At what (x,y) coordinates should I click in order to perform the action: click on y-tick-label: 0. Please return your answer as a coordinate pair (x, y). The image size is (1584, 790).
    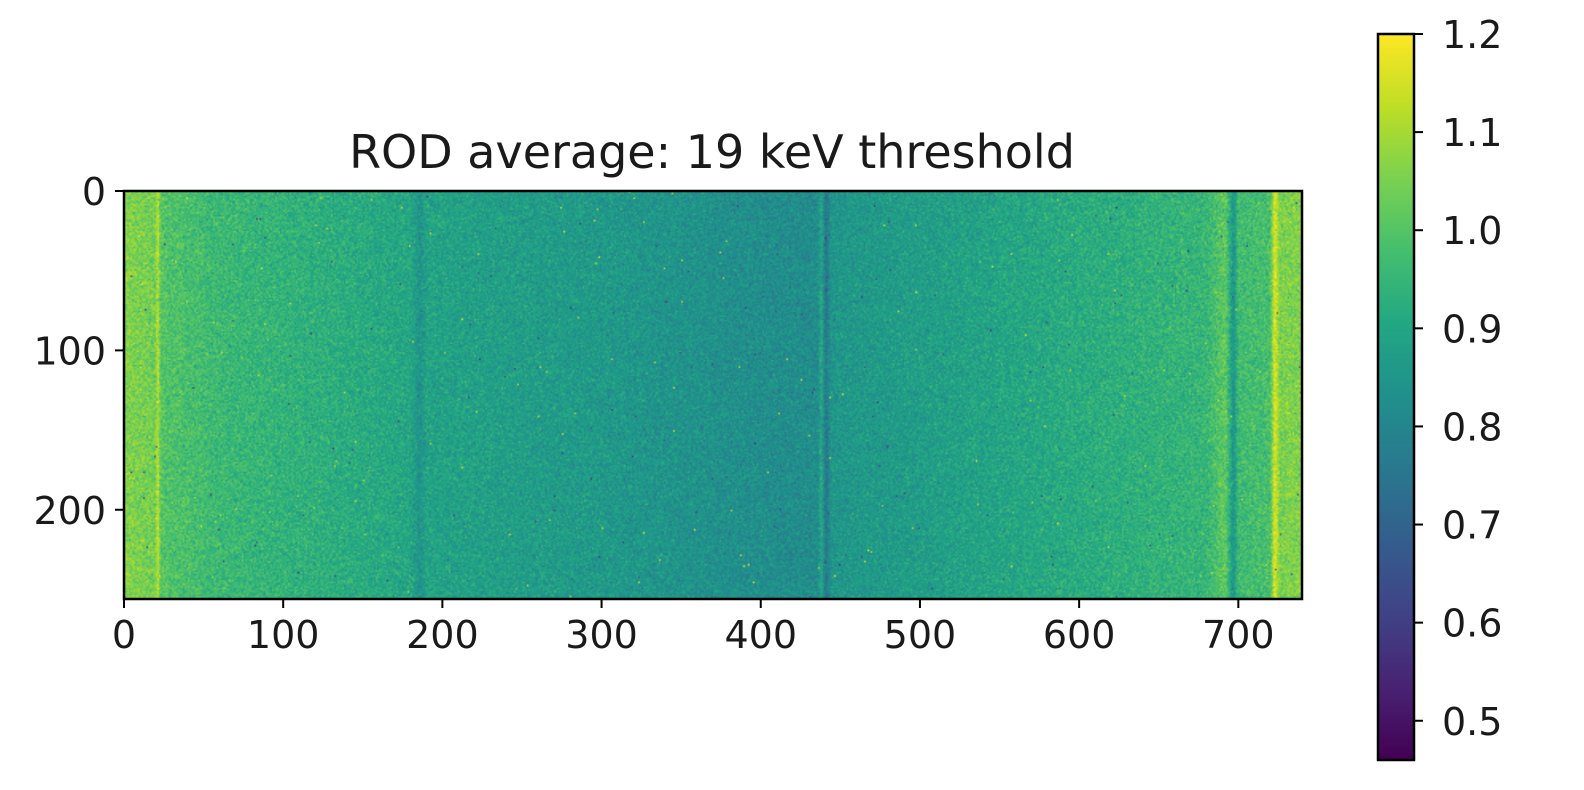
    Looking at the image, I should click on (94, 192).